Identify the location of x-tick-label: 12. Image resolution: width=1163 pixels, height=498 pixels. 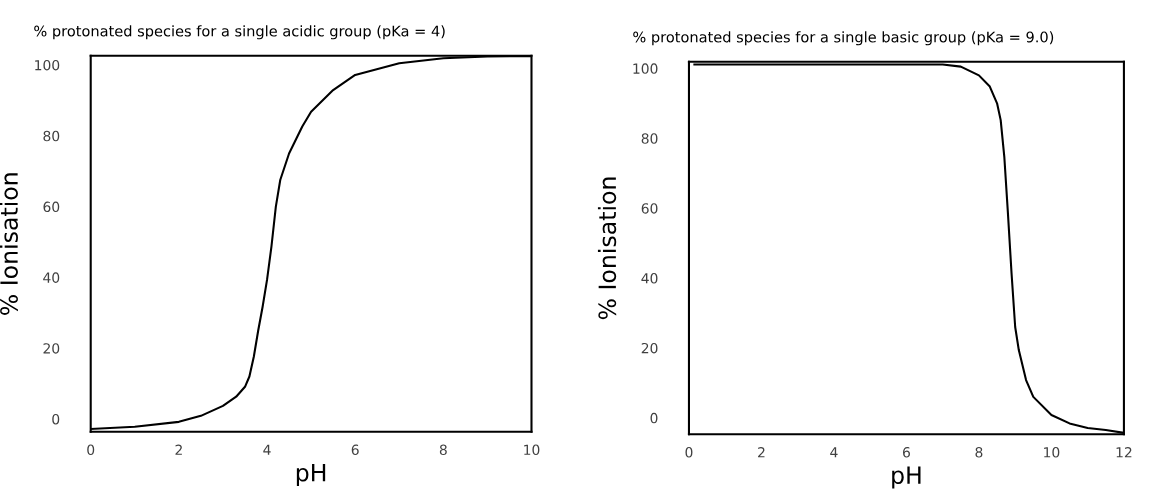
(1124, 452).